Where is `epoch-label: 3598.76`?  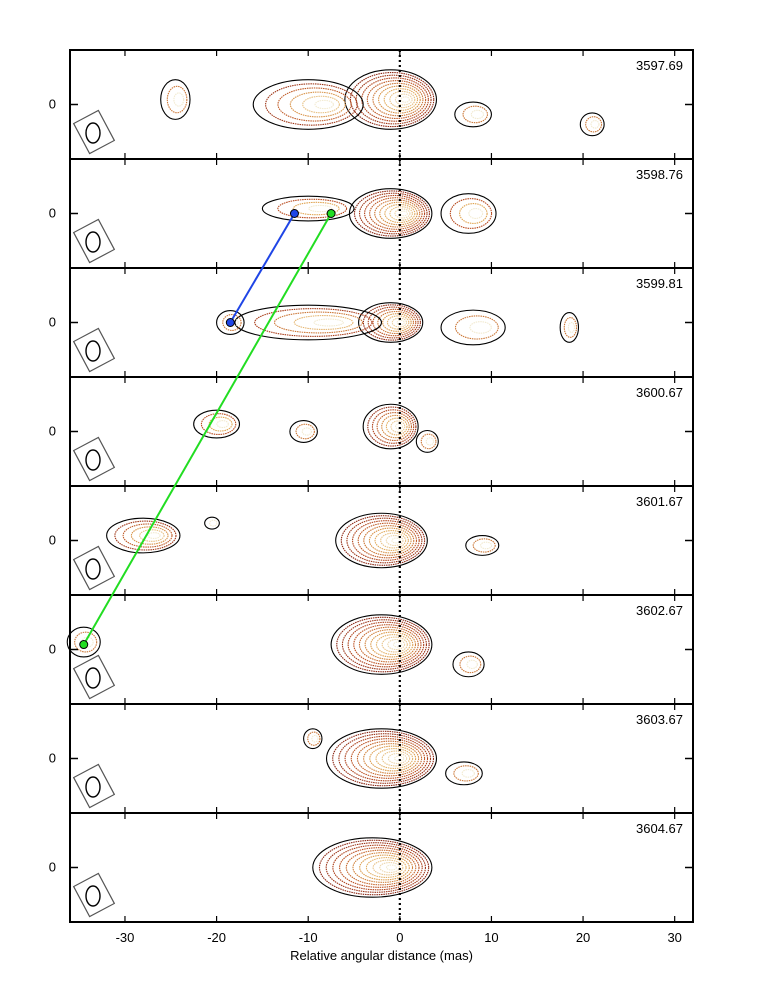 epoch-label: 3598.76 is located at coordinates (659, 174).